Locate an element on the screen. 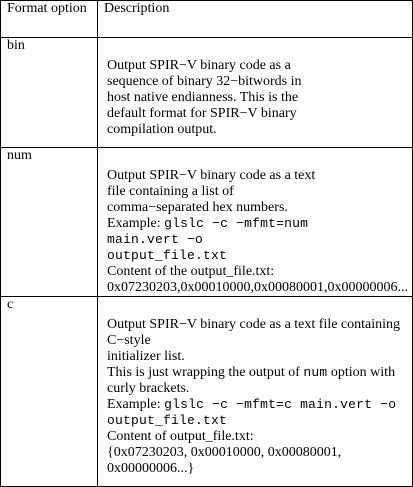 This screenshot has height=487, width=413. header-description: Description is located at coordinates (255, 19).